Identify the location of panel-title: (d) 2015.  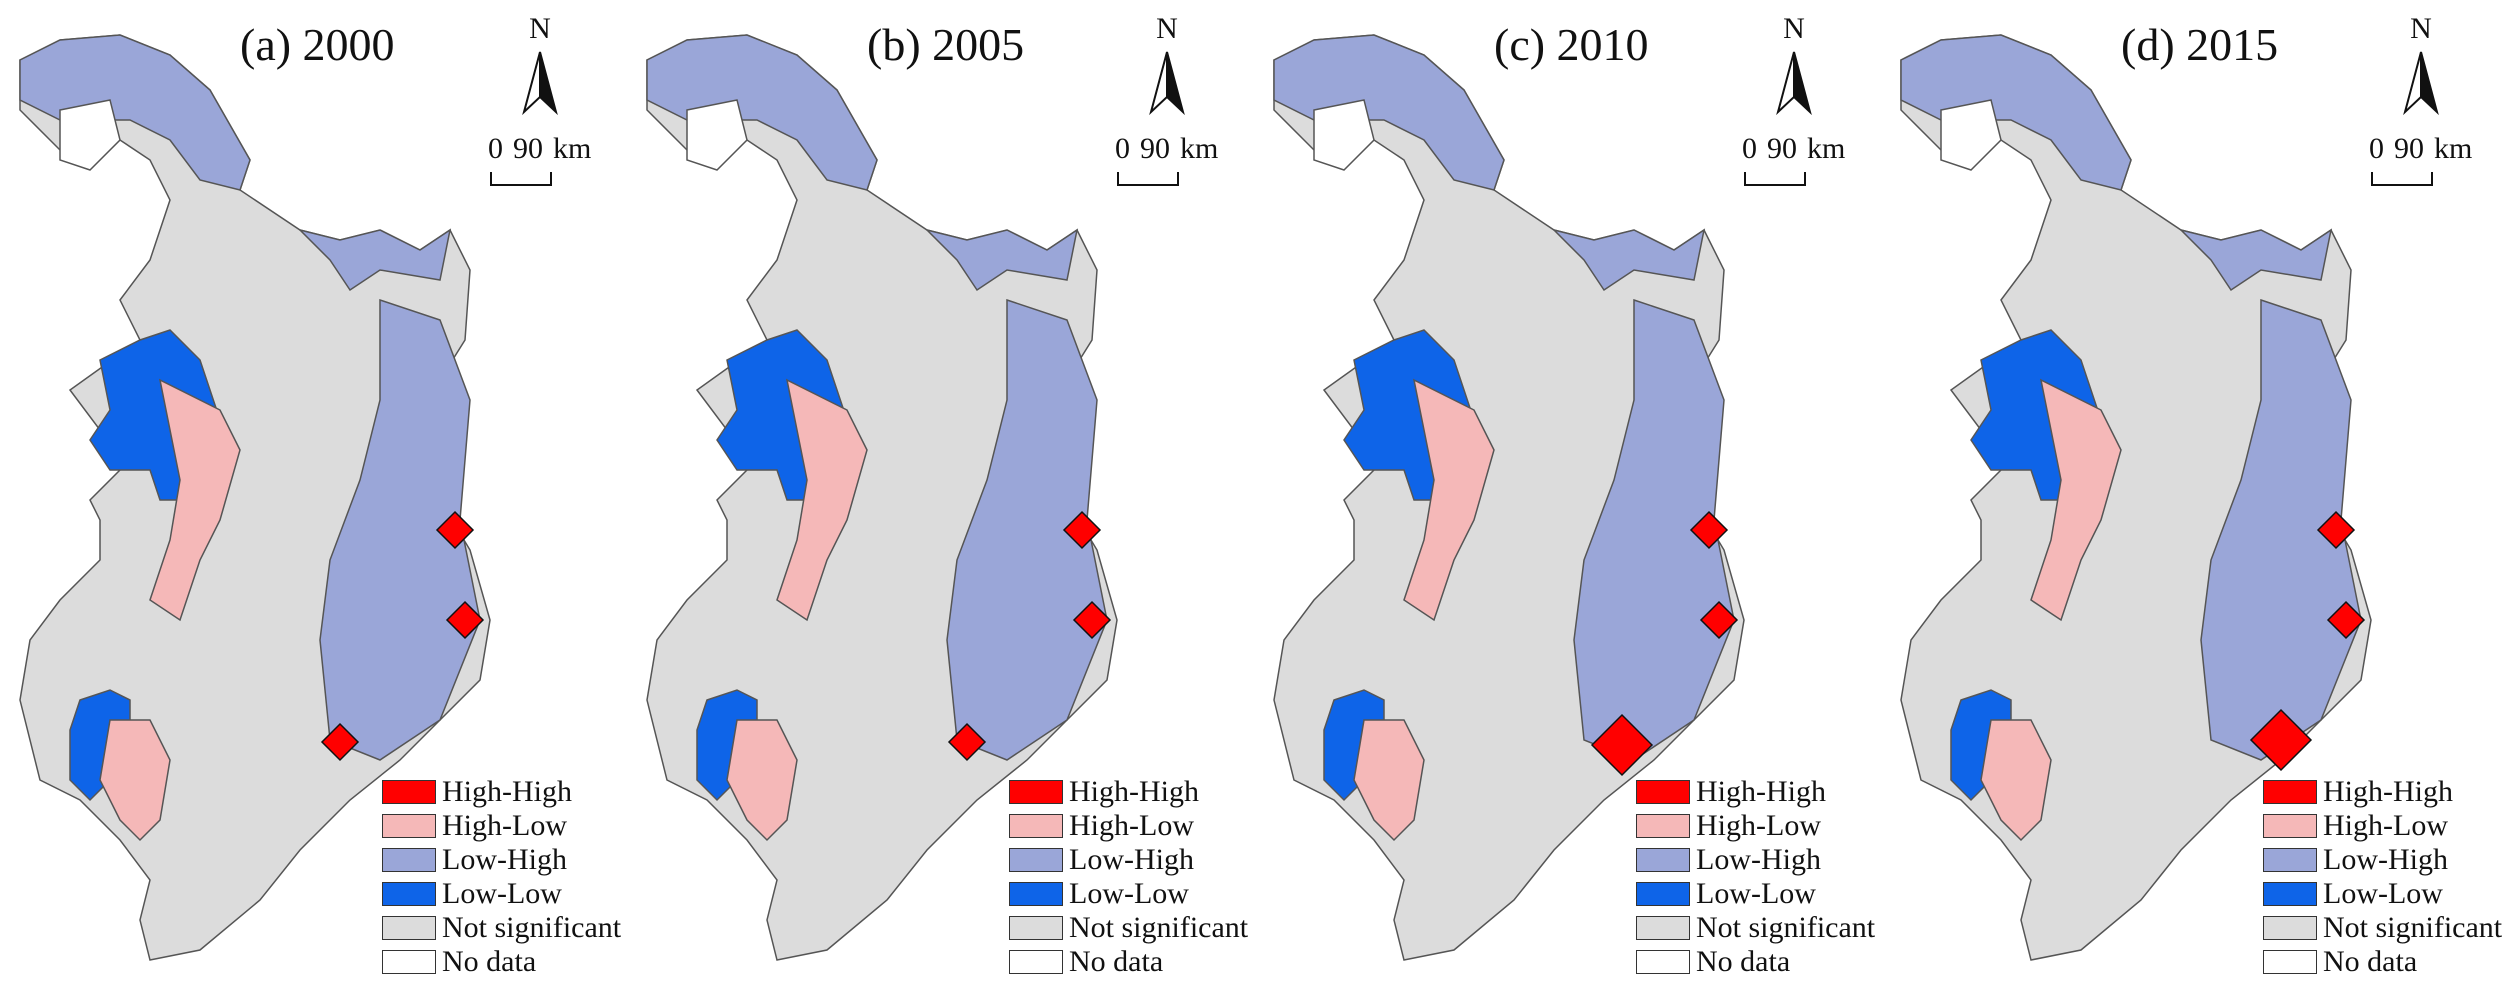
(2200, 44).